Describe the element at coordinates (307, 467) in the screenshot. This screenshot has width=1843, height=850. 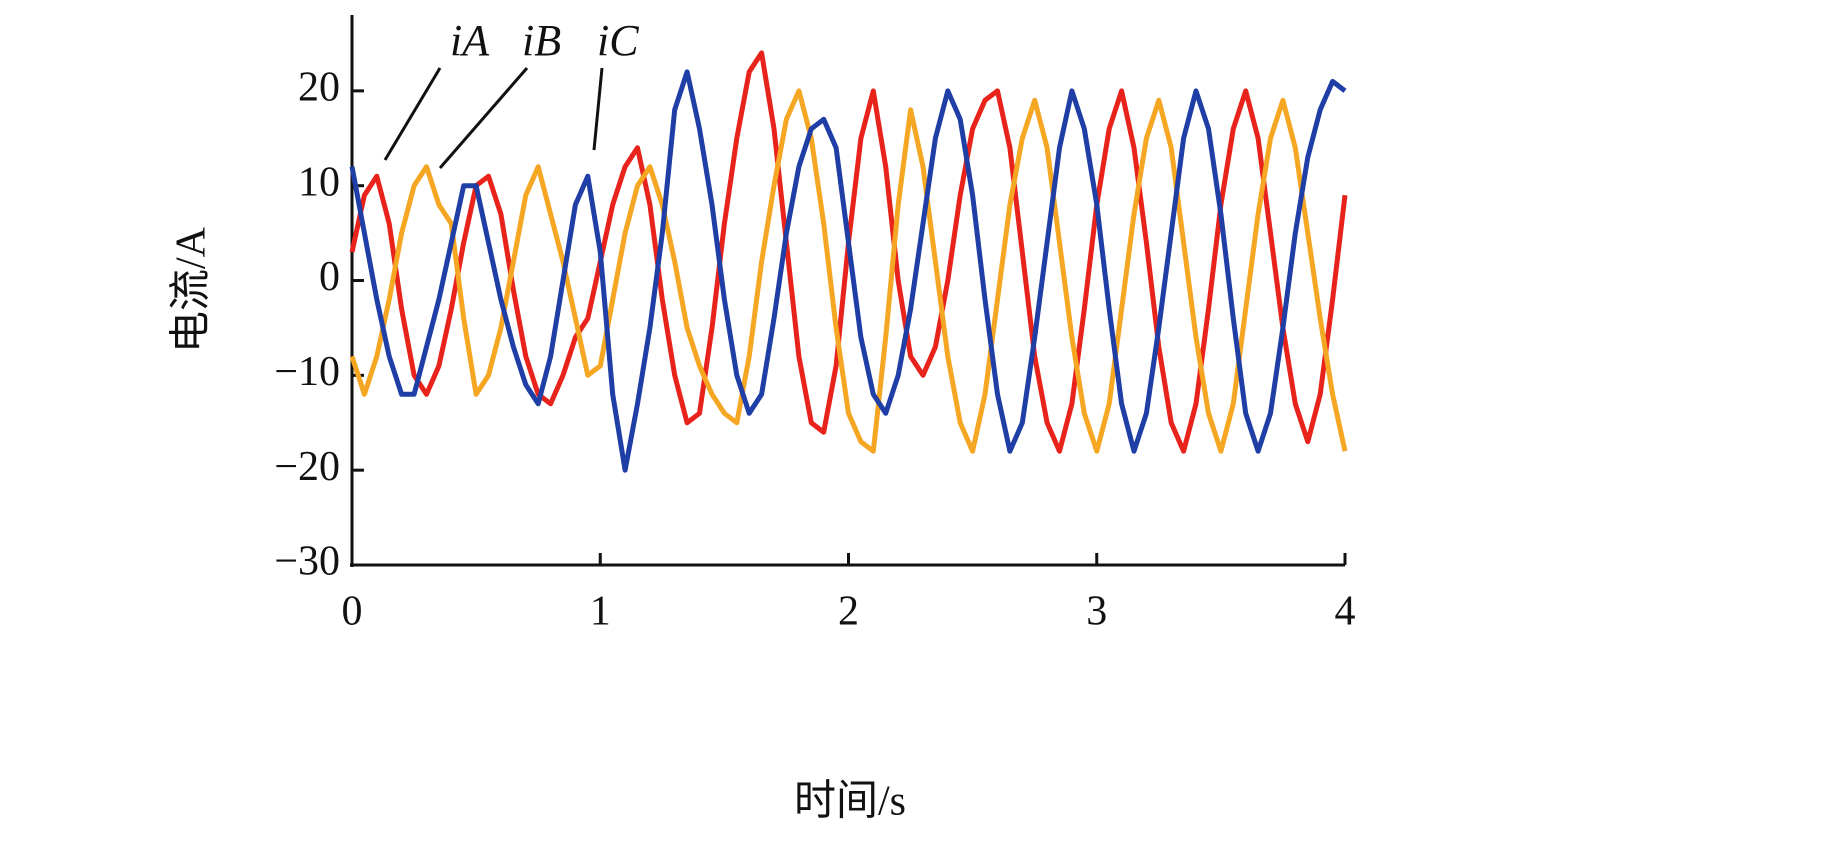
I see `y-tick-label: −20` at that location.